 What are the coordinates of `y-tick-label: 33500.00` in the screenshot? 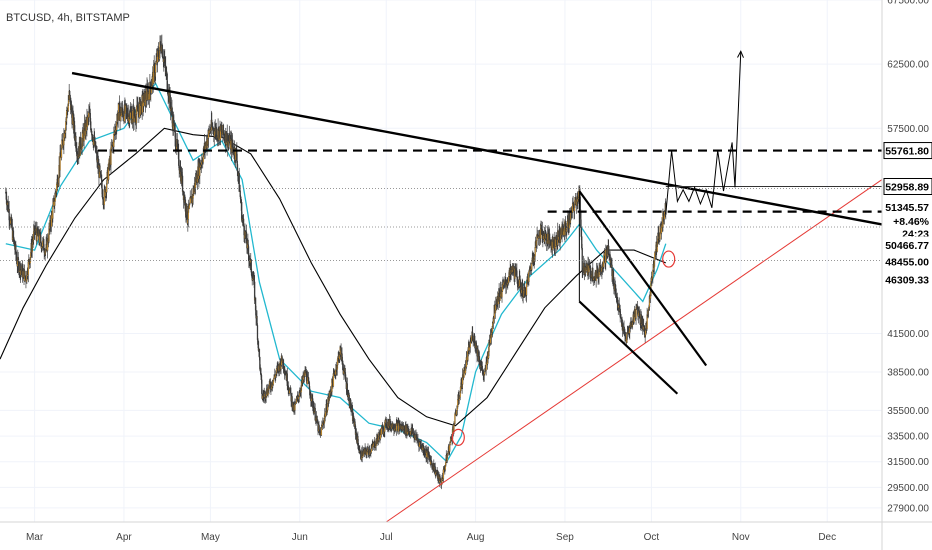 It's located at (908, 437).